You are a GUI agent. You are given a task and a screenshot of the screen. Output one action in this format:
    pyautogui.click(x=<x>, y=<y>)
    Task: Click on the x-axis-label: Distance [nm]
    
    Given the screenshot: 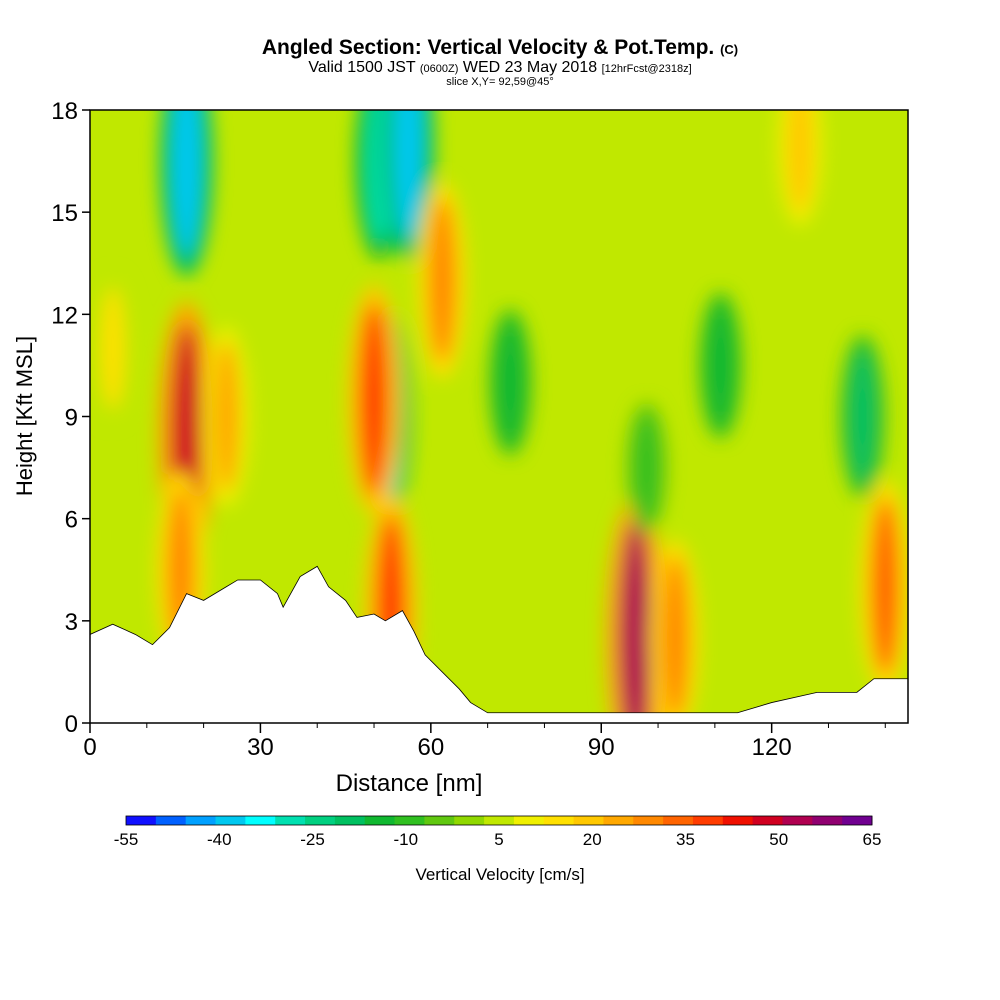 What is the action you would take?
    pyautogui.click(x=409, y=783)
    